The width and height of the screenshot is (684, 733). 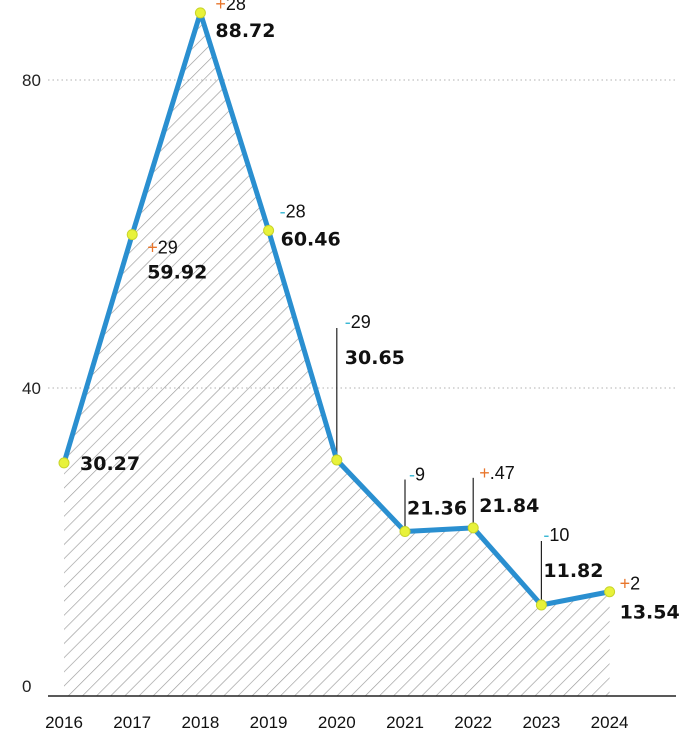 I want to click on y-tick-label: 40, so click(x=31, y=388).